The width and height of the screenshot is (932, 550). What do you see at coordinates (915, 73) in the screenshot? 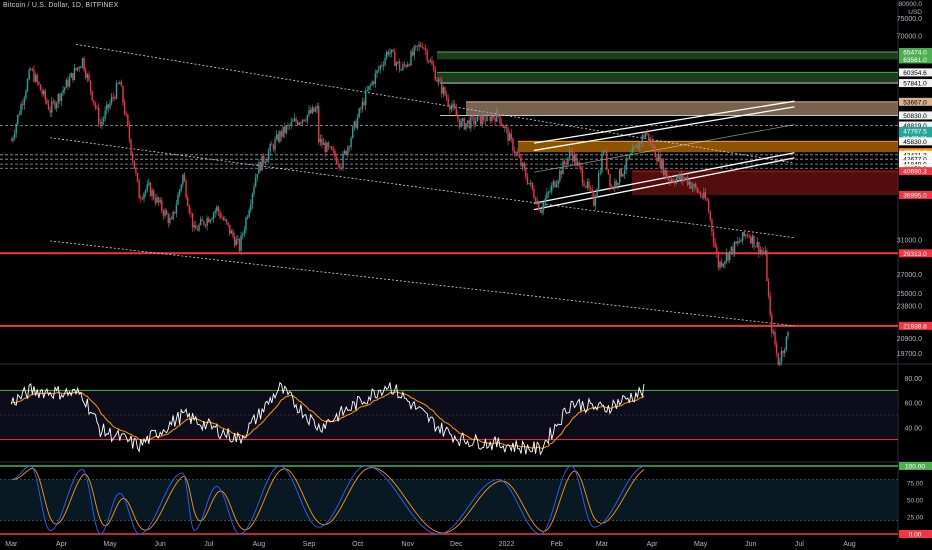
I see `level-tag-label: 60354.6` at bounding box center [915, 73].